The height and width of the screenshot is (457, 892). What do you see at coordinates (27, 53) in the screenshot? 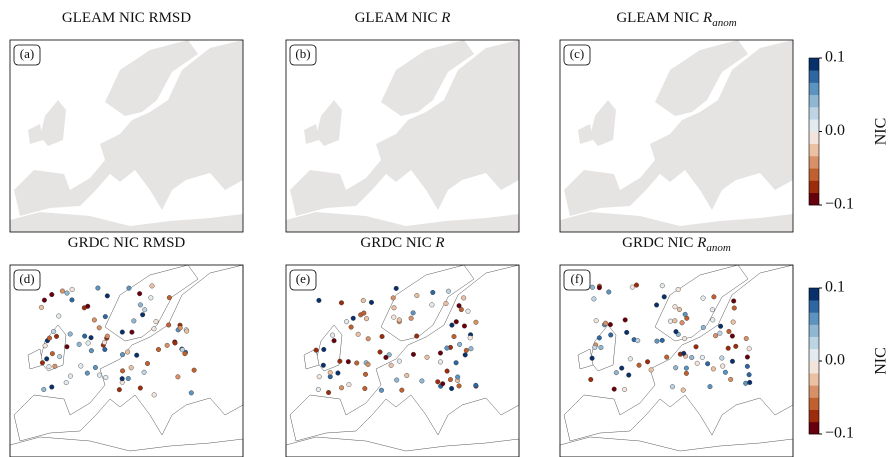
I see `panel-label: (a)` at bounding box center [27, 53].